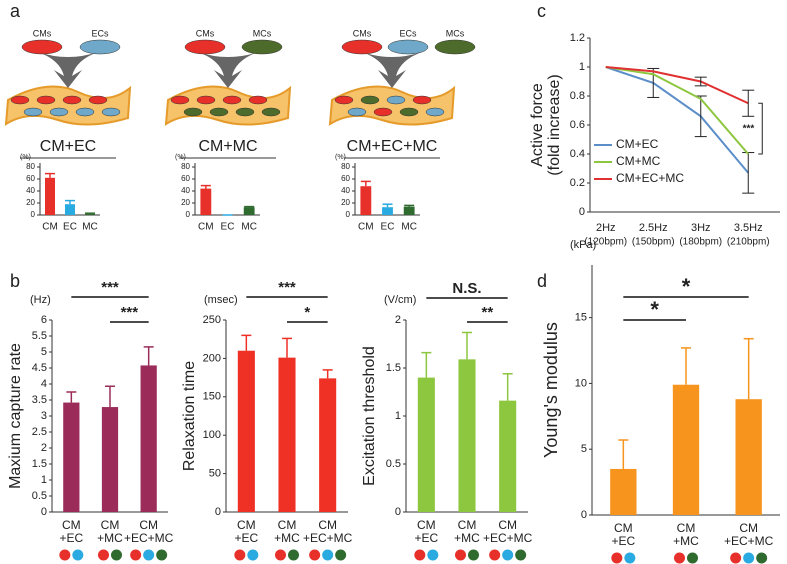  What do you see at coordinates (189, 416) in the screenshot?
I see `y-axis-label: Relaxation time` at bounding box center [189, 416].